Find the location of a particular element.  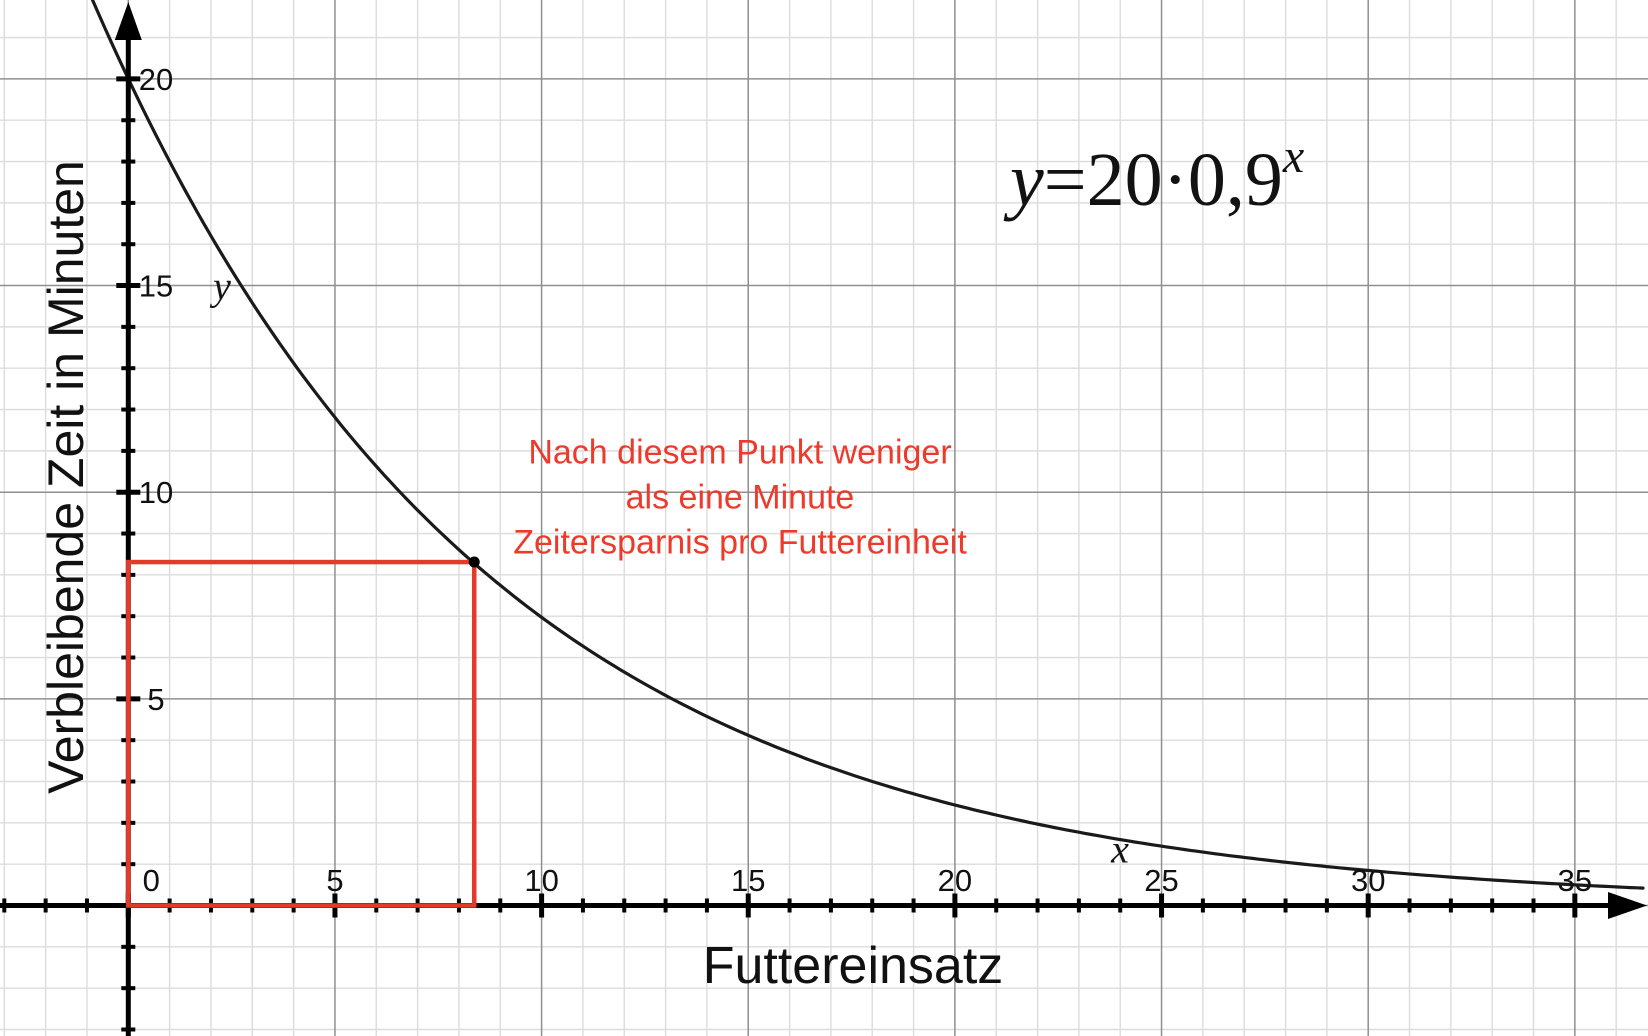

formula-lhs: y is located at coordinates (1027, 180).